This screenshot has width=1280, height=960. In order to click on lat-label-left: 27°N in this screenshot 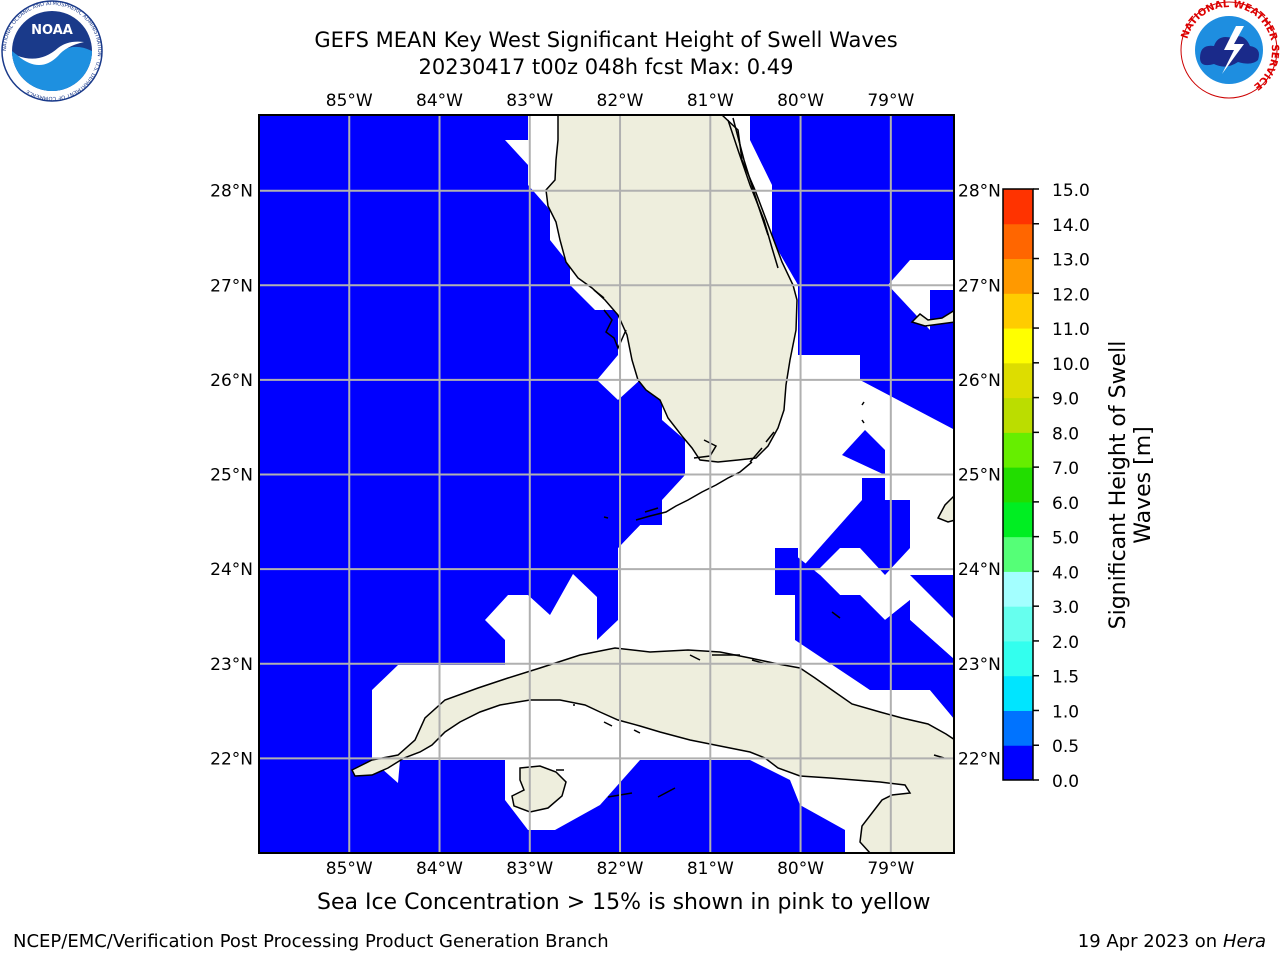, I will do `click(231, 286)`.